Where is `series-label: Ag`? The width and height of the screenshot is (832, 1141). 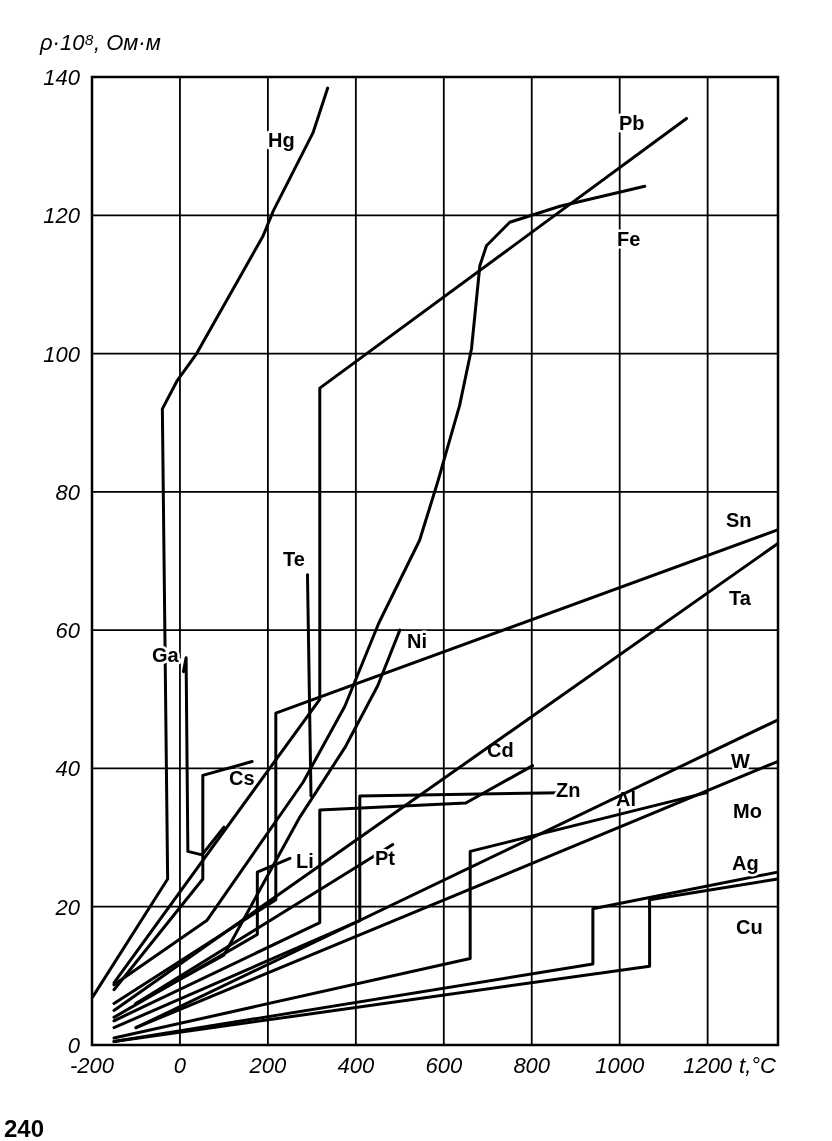
series-label: Ag is located at coordinates (745, 863).